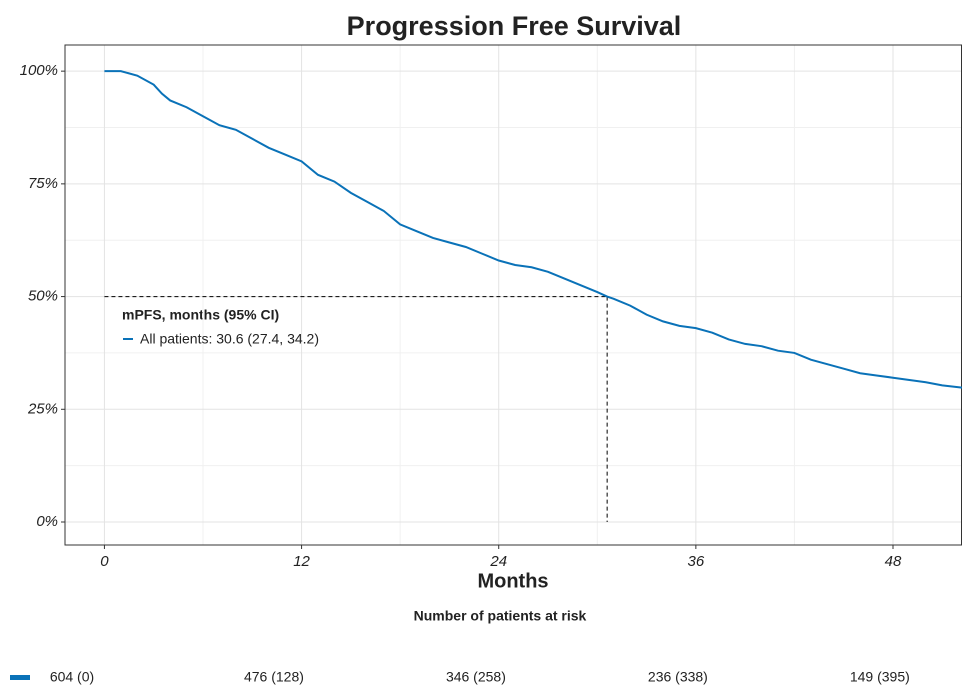  I want to click on chart-title: Progression Free Survival, so click(514, 26).